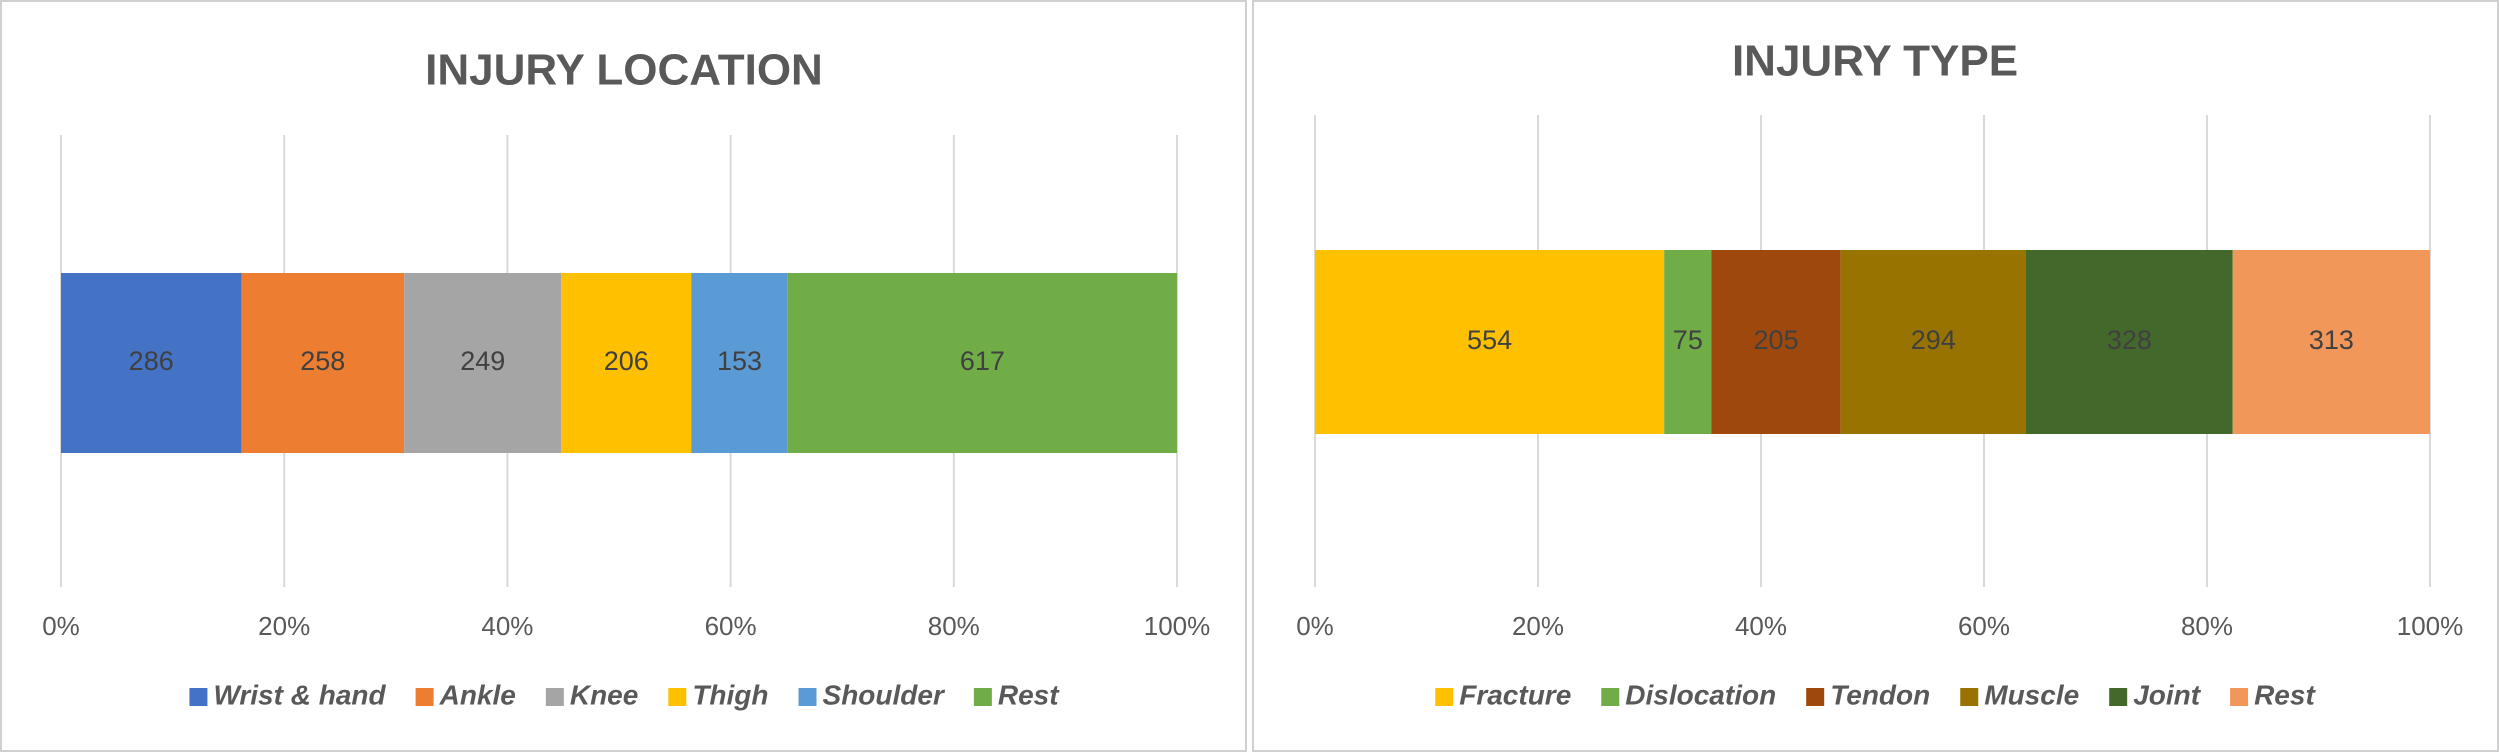 This screenshot has width=2500, height=752. What do you see at coordinates (2031, 694) in the screenshot?
I see `legend-label: Muscle` at bounding box center [2031, 694].